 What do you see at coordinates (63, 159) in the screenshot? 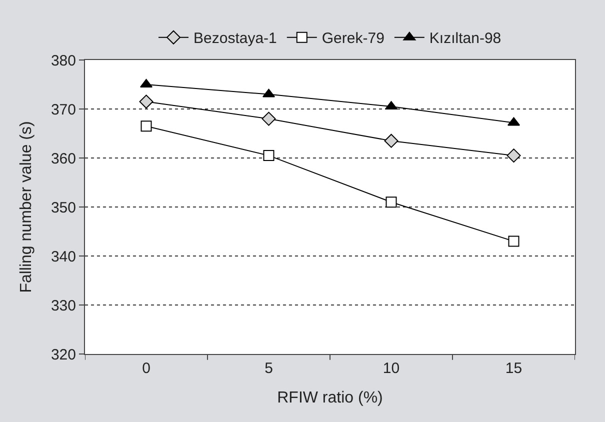
I see `y-tick-label: 360` at bounding box center [63, 159].